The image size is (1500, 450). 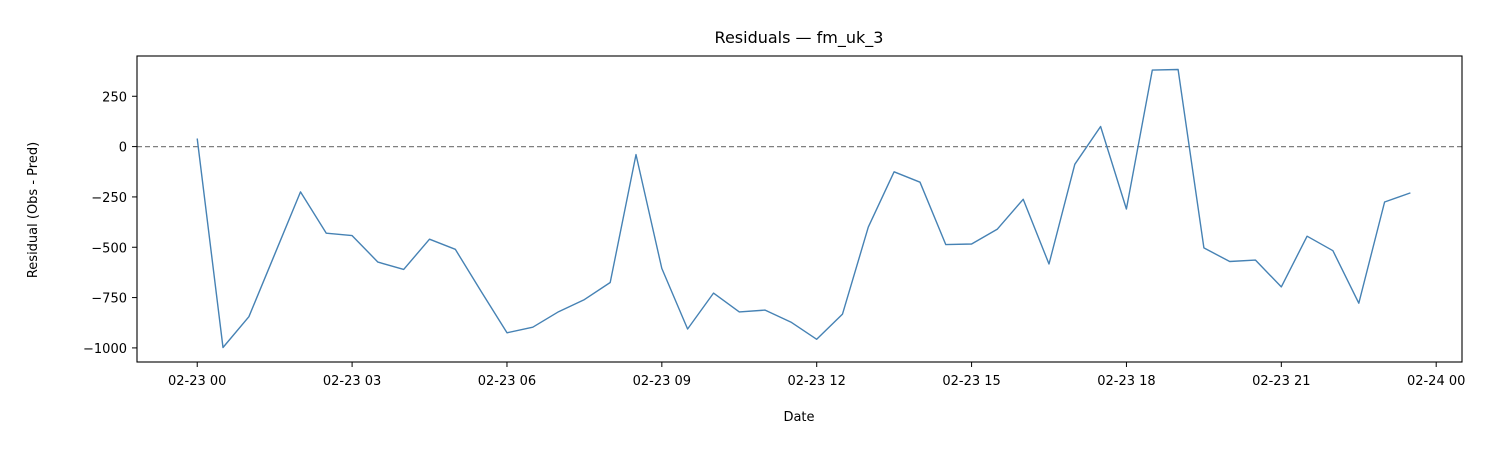 I want to click on chart-title: Residuals — fm_uk_3, so click(x=799, y=38).